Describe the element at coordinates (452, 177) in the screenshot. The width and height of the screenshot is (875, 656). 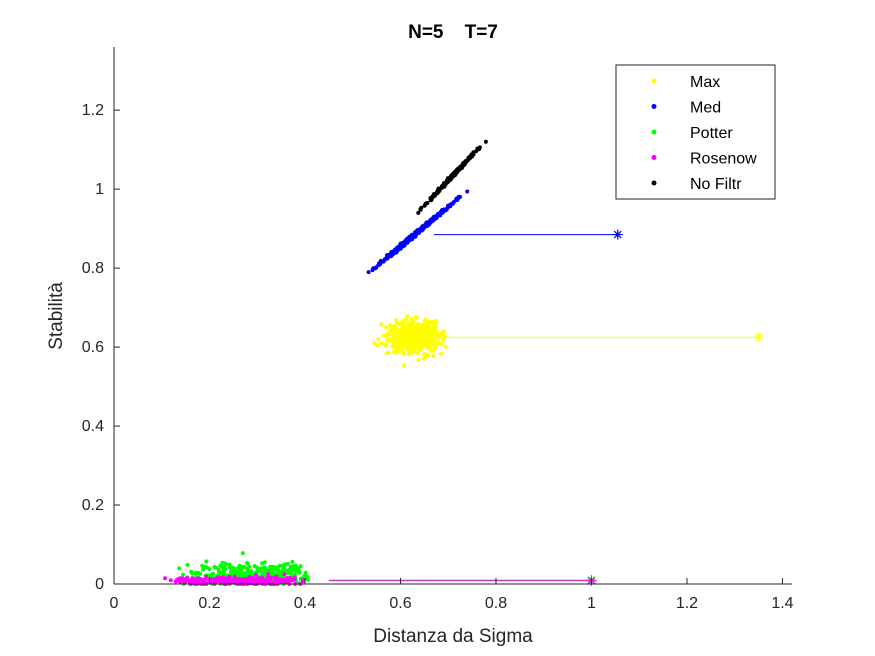
I see `series-no-filtr` at that location.